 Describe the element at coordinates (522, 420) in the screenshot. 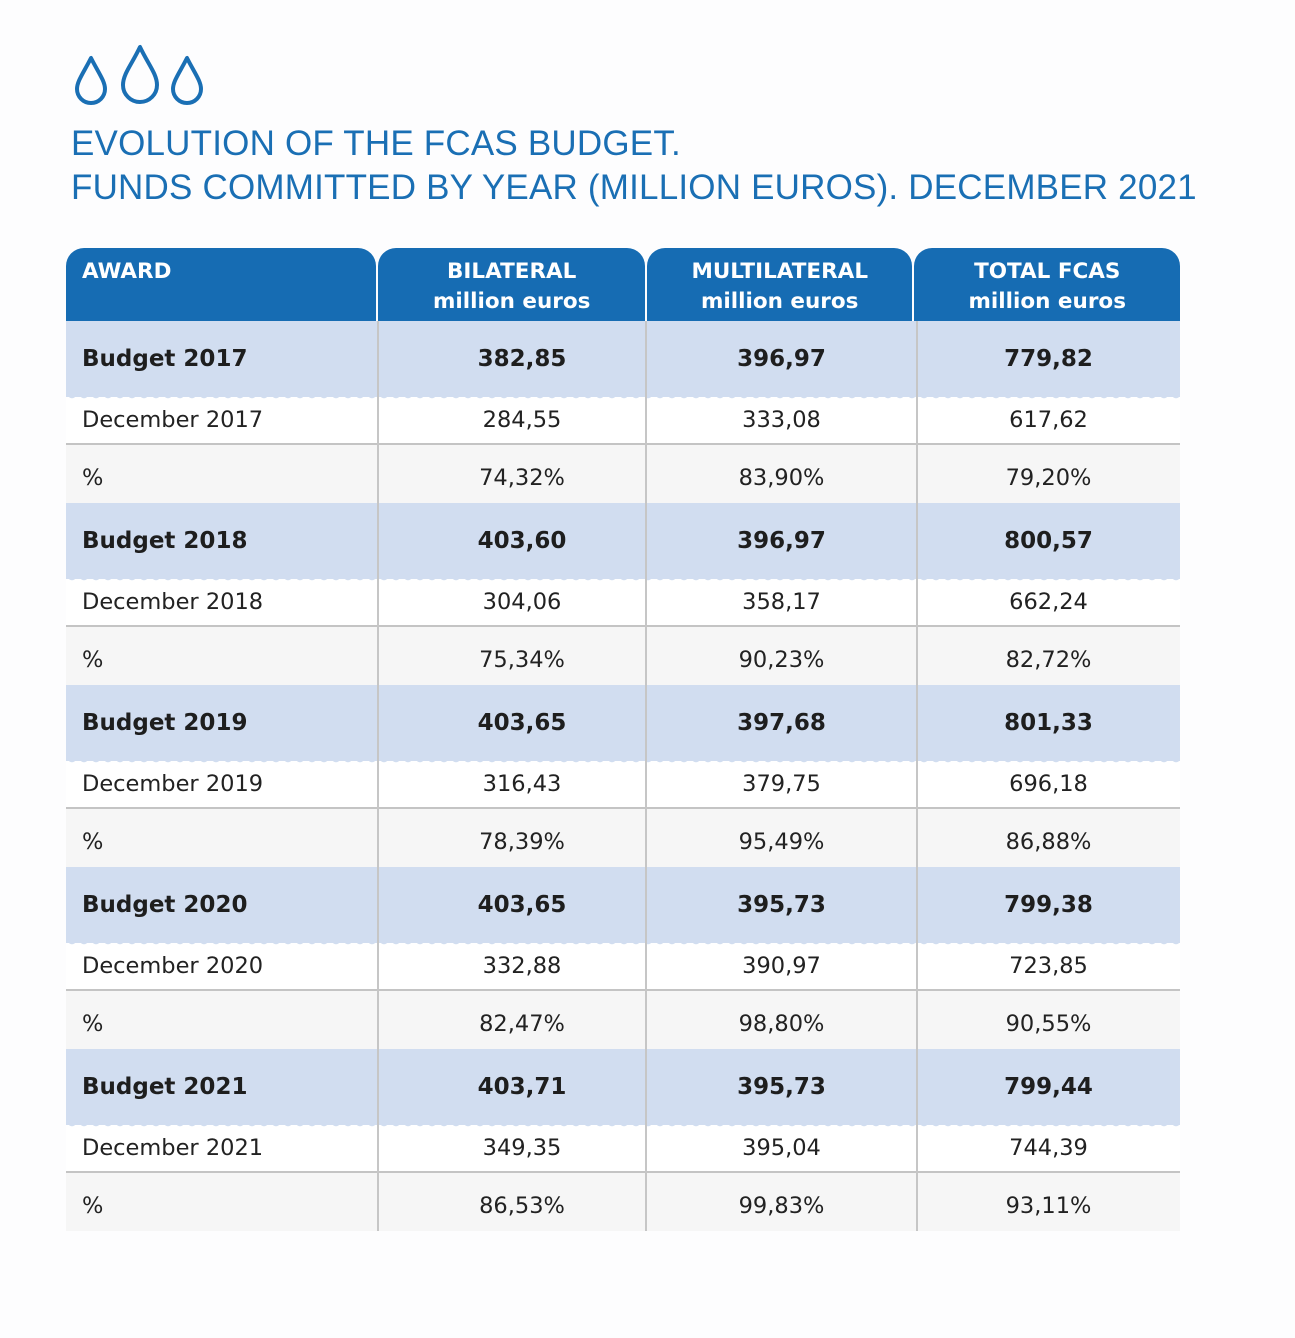

I see `cell-bilateral: 284,55` at that location.